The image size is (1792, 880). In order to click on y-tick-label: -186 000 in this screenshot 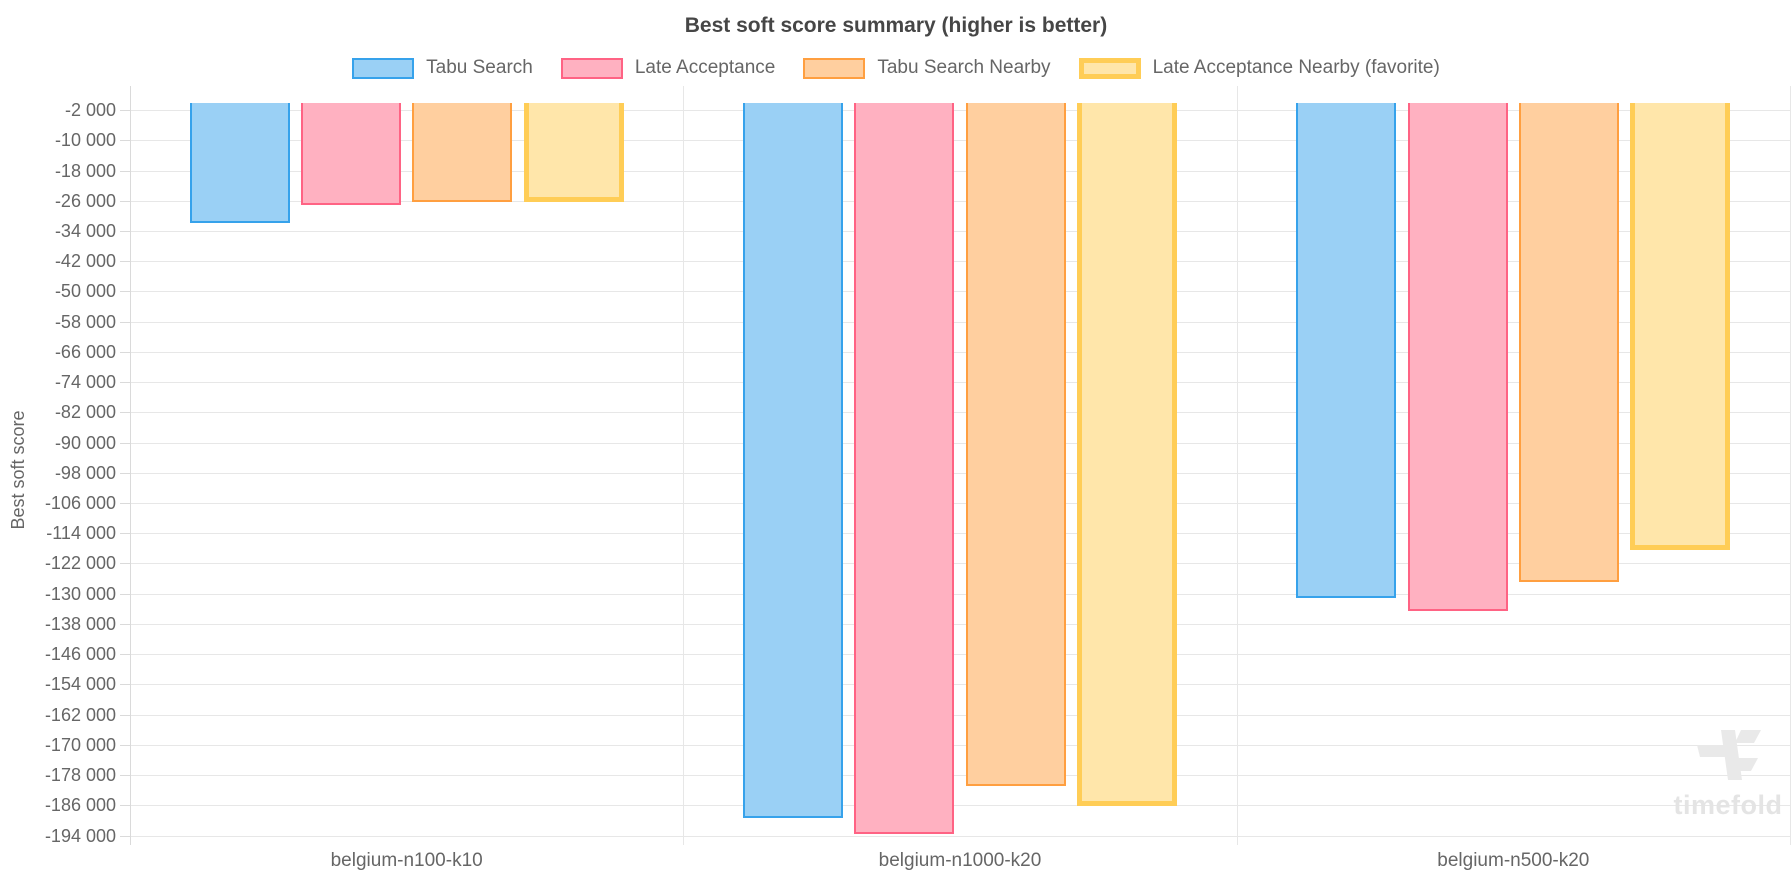, I will do `click(80, 805)`.